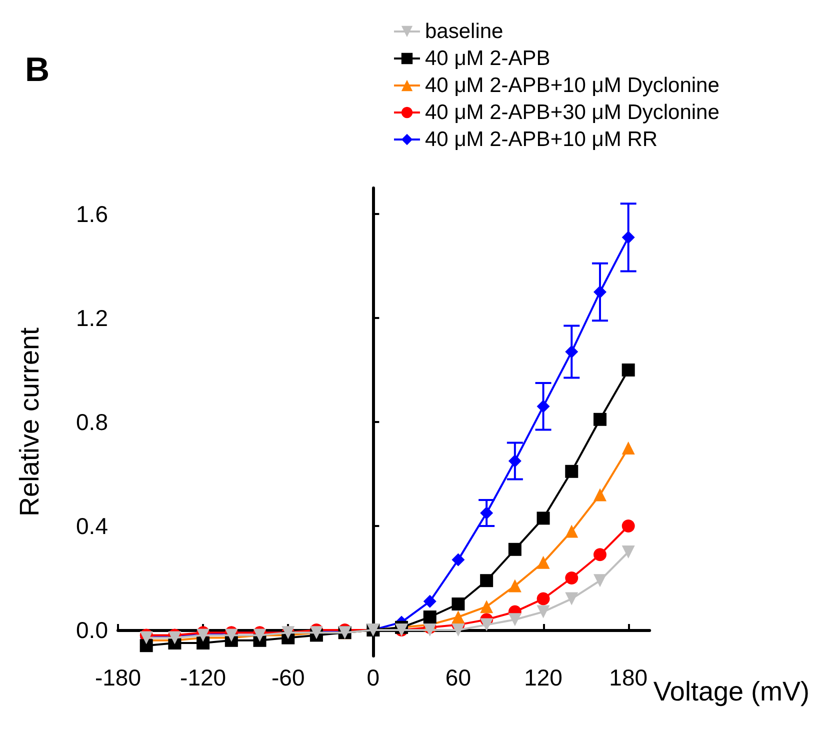 The height and width of the screenshot is (736, 820). I want to click on legend-label: 40 μM 2-APB, so click(487, 58).